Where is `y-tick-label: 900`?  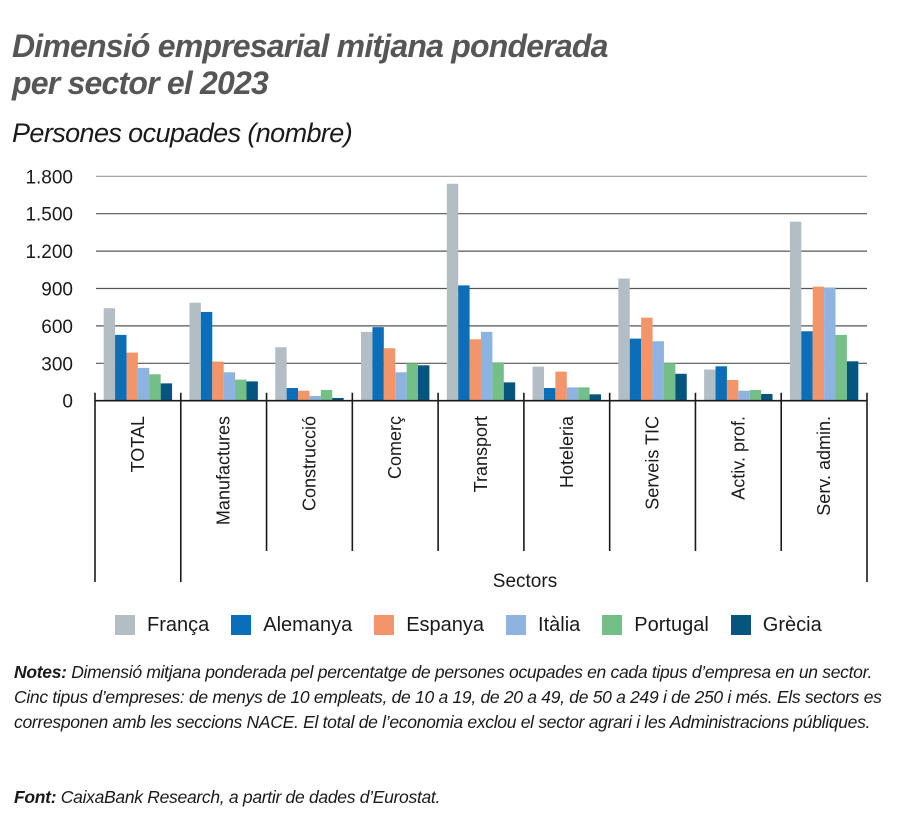
y-tick-label: 900 is located at coordinates (57, 290).